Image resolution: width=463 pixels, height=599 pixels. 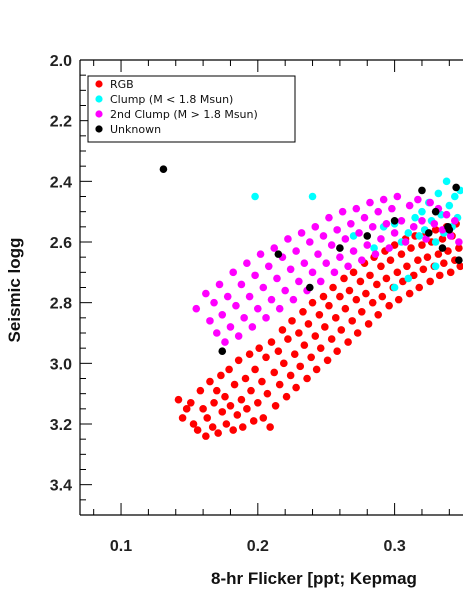 What do you see at coordinates (99, 129) in the screenshot?
I see `legend-marker` at bounding box center [99, 129].